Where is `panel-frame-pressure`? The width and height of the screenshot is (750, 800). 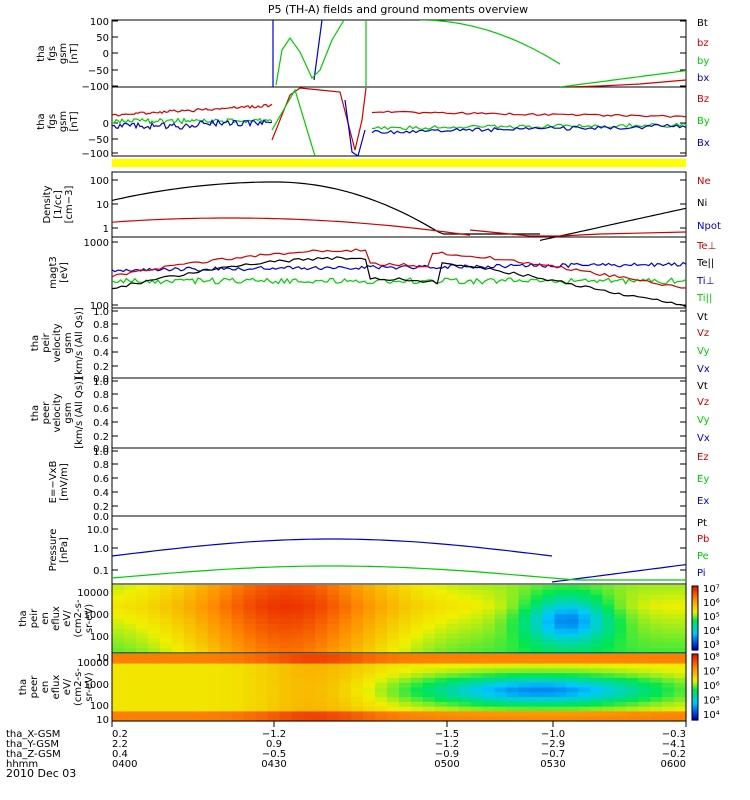 panel-frame-pressure is located at coordinates (399, 550).